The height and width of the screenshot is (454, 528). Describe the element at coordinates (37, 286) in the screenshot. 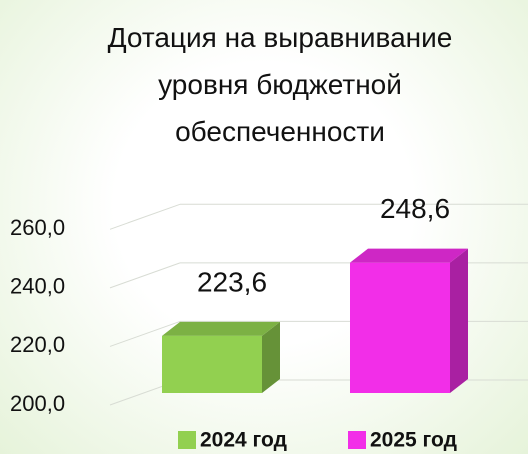

I see `y-tick-label: 240,0` at that location.